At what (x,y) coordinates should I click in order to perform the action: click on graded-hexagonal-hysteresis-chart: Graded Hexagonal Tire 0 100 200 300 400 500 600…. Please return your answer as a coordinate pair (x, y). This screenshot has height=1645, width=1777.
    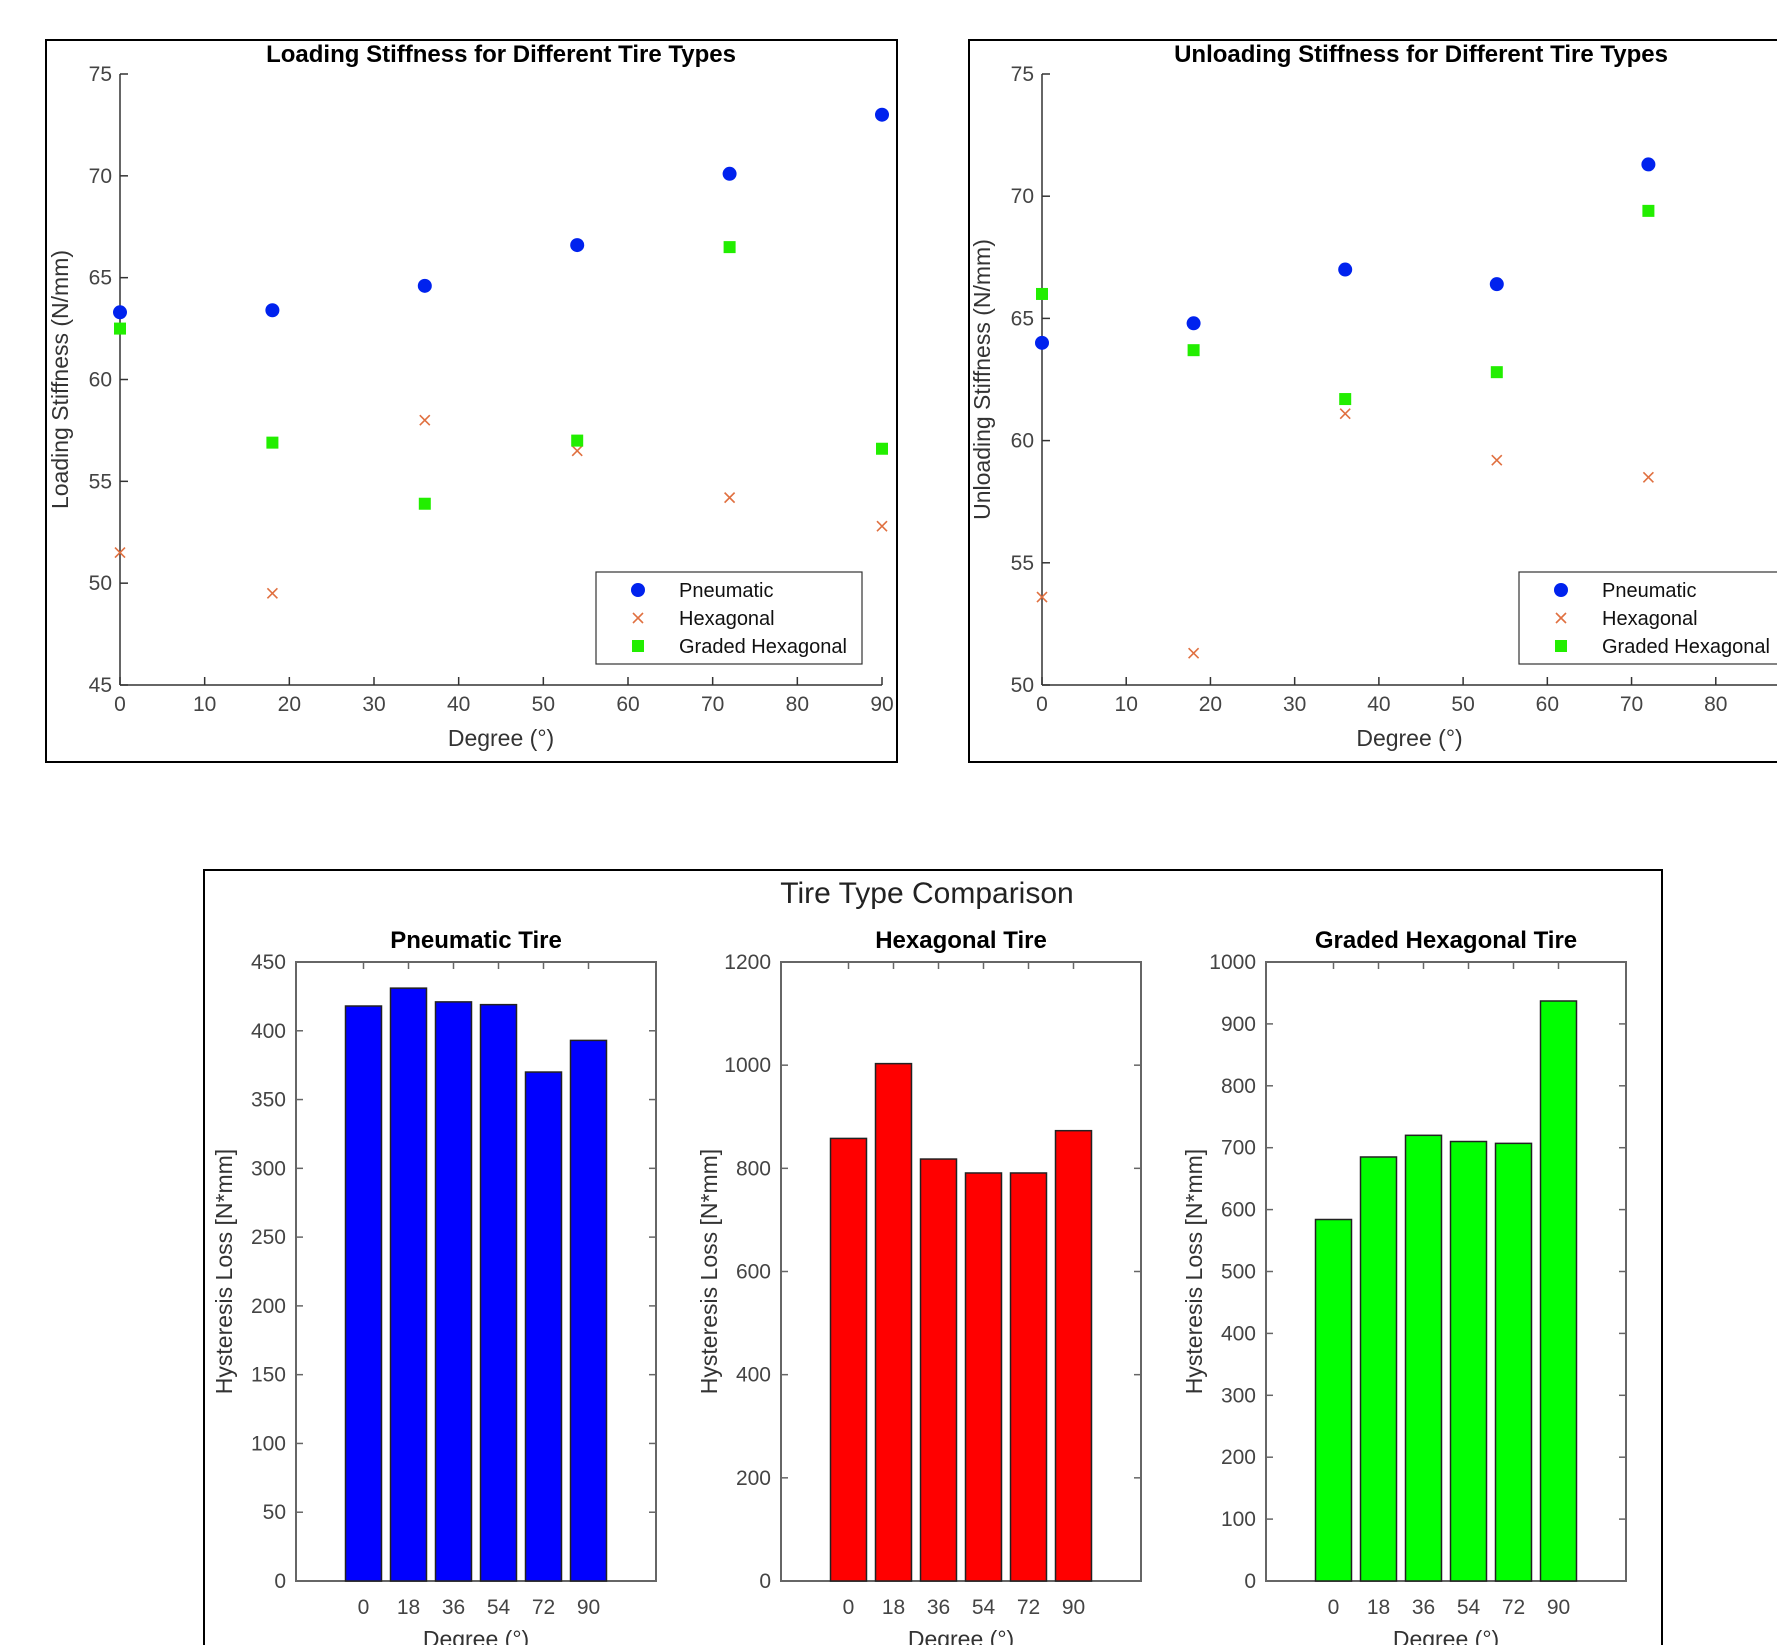
    Looking at the image, I should click on (1404, 1286).